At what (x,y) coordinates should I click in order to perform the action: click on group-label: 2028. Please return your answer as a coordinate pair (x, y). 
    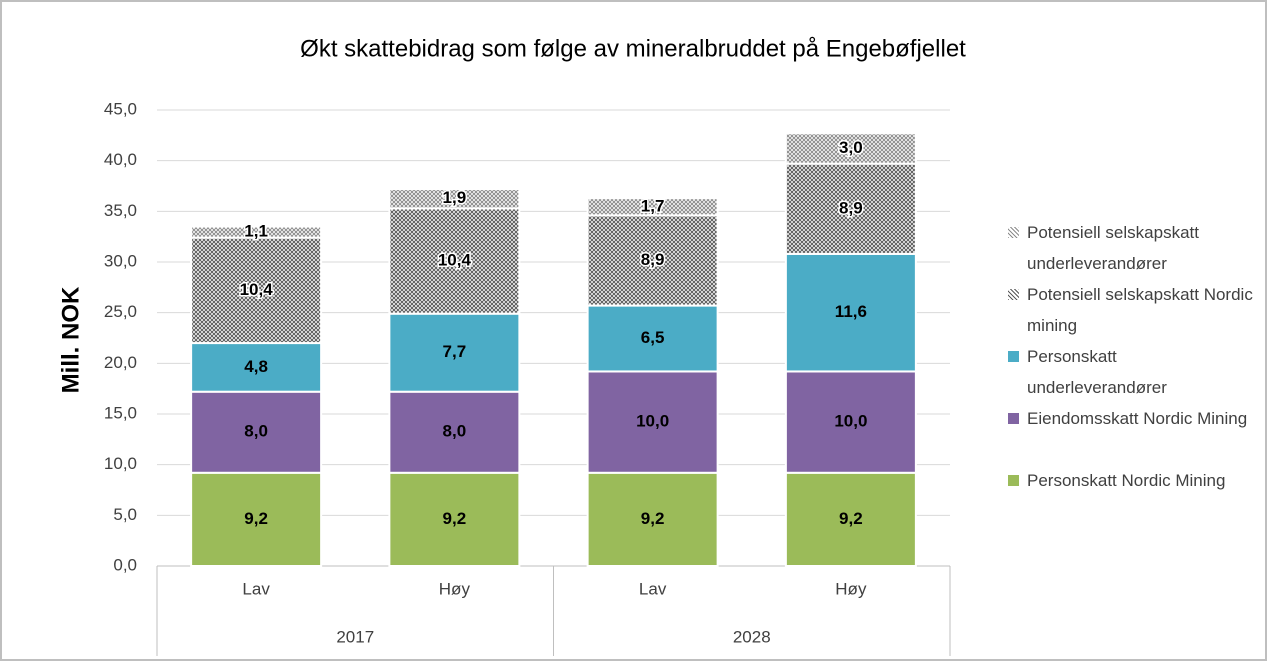
    Looking at the image, I should click on (752, 636).